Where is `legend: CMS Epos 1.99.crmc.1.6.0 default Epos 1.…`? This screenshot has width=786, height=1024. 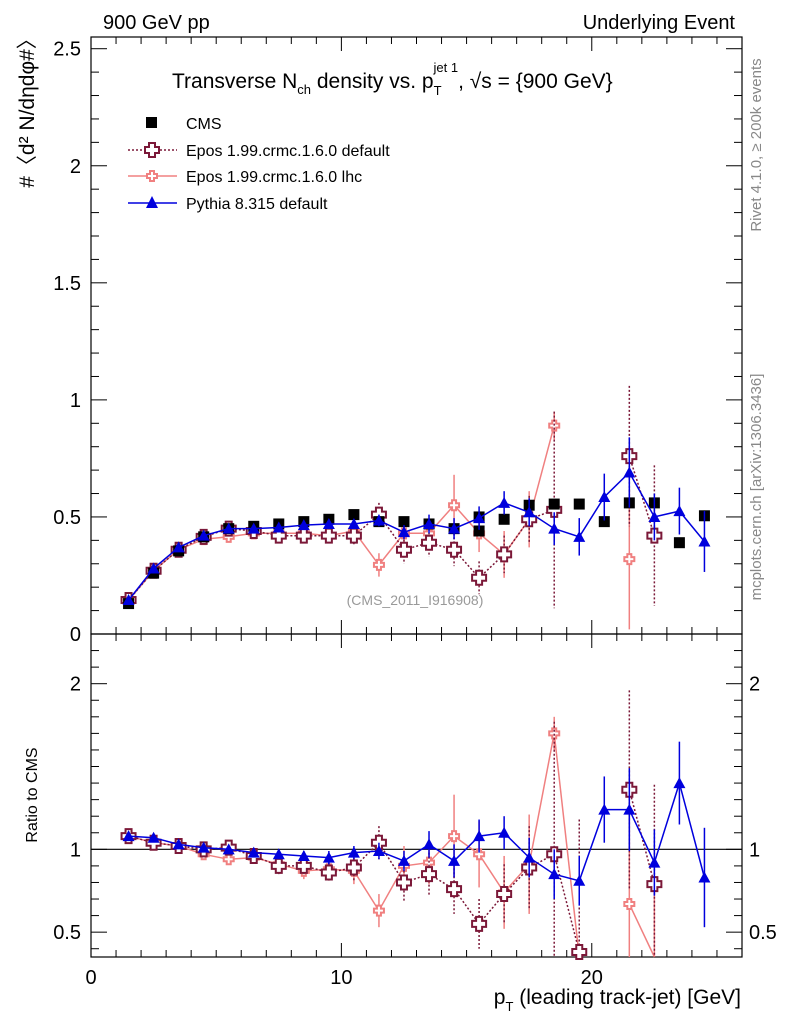
legend: CMS Epos 1.99.crmc.1.6.0 default Epos 1.… is located at coordinates (259, 164).